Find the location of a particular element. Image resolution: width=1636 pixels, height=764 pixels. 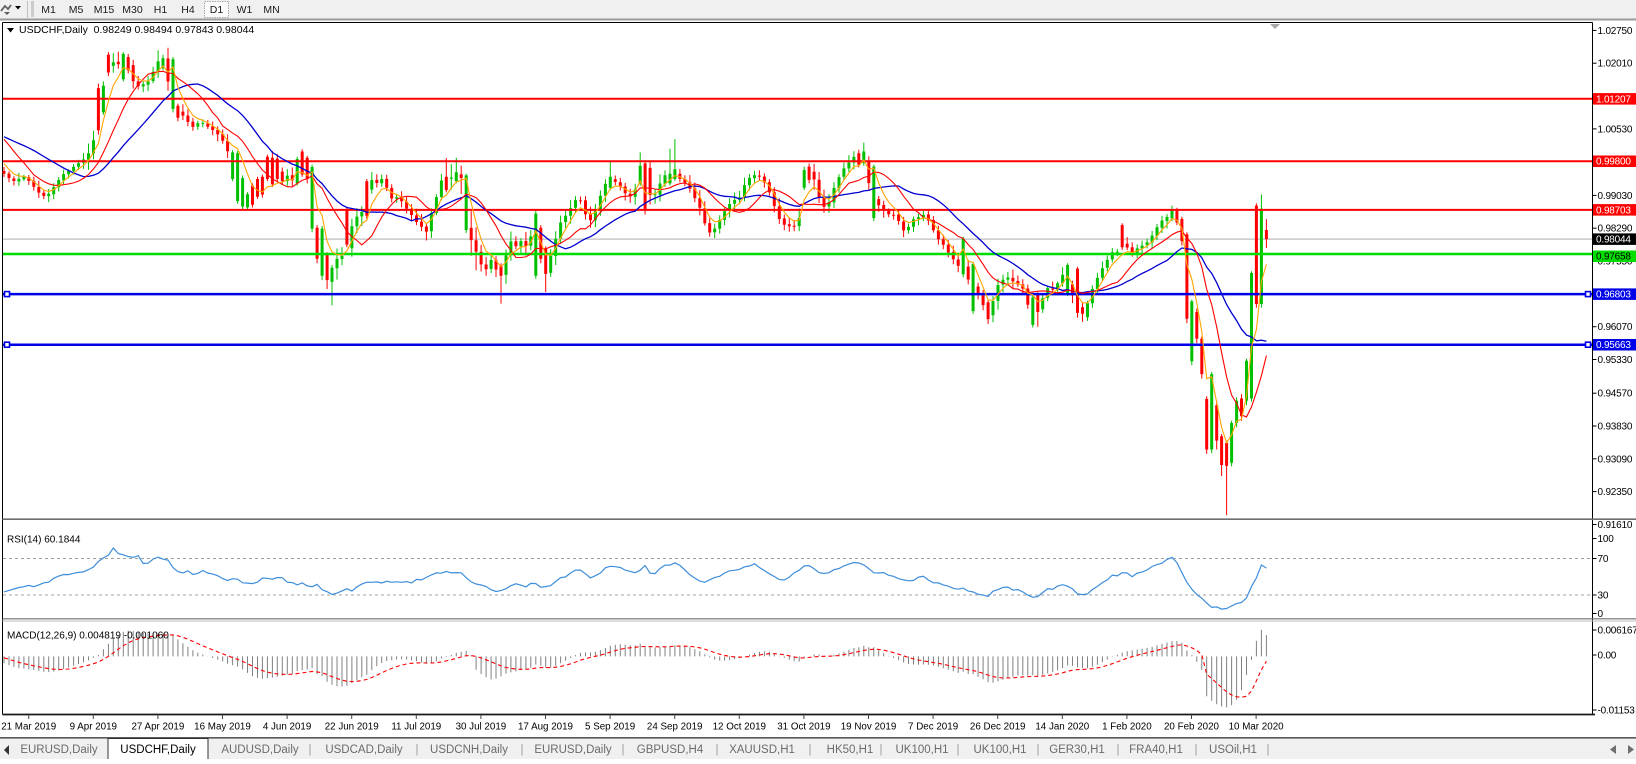

svg-text: 11 Jul 2019 is located at coordinates (416, 727).